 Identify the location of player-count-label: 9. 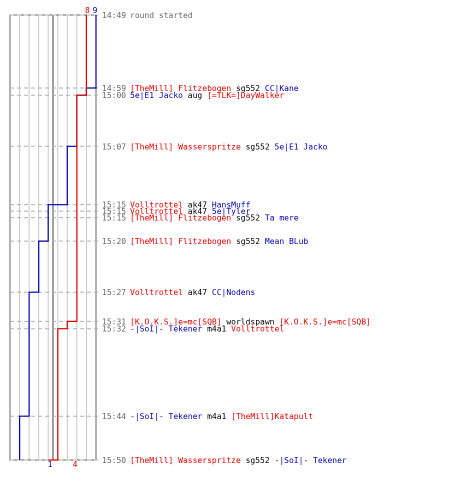
(95, 10).